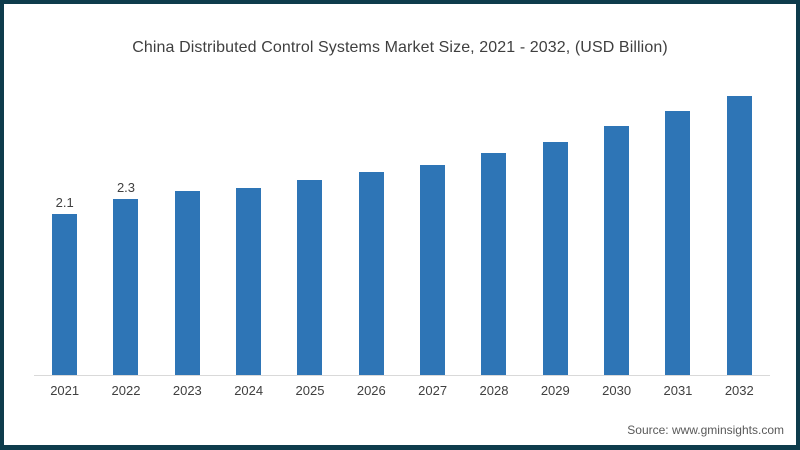 The height and width of the screenshot is (450, 800). Describe the element at coordinates (310, 390) in the screenshot. I see `x-axis-label: 2025` at that location.